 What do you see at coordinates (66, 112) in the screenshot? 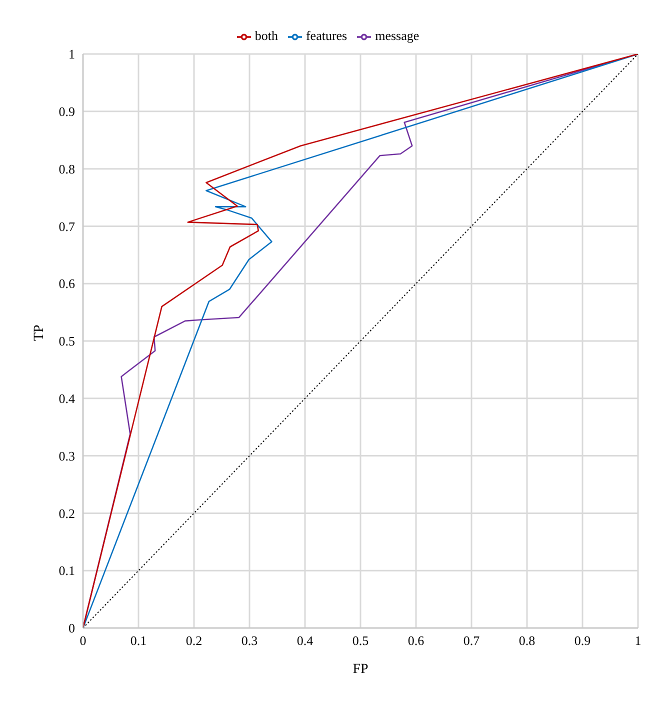
I see `y-tick-label: 0.9` at bounding box center [66, 112].